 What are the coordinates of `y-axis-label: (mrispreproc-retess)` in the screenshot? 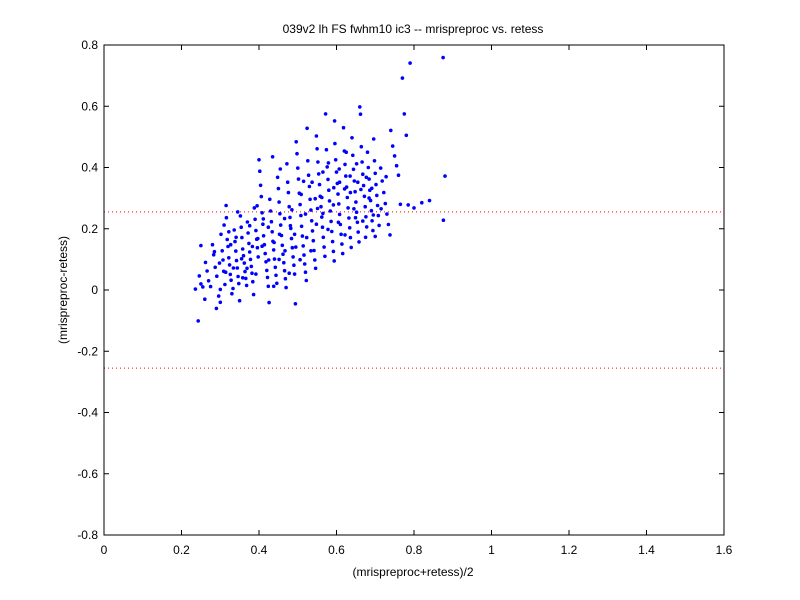 It's located at (63, 290).